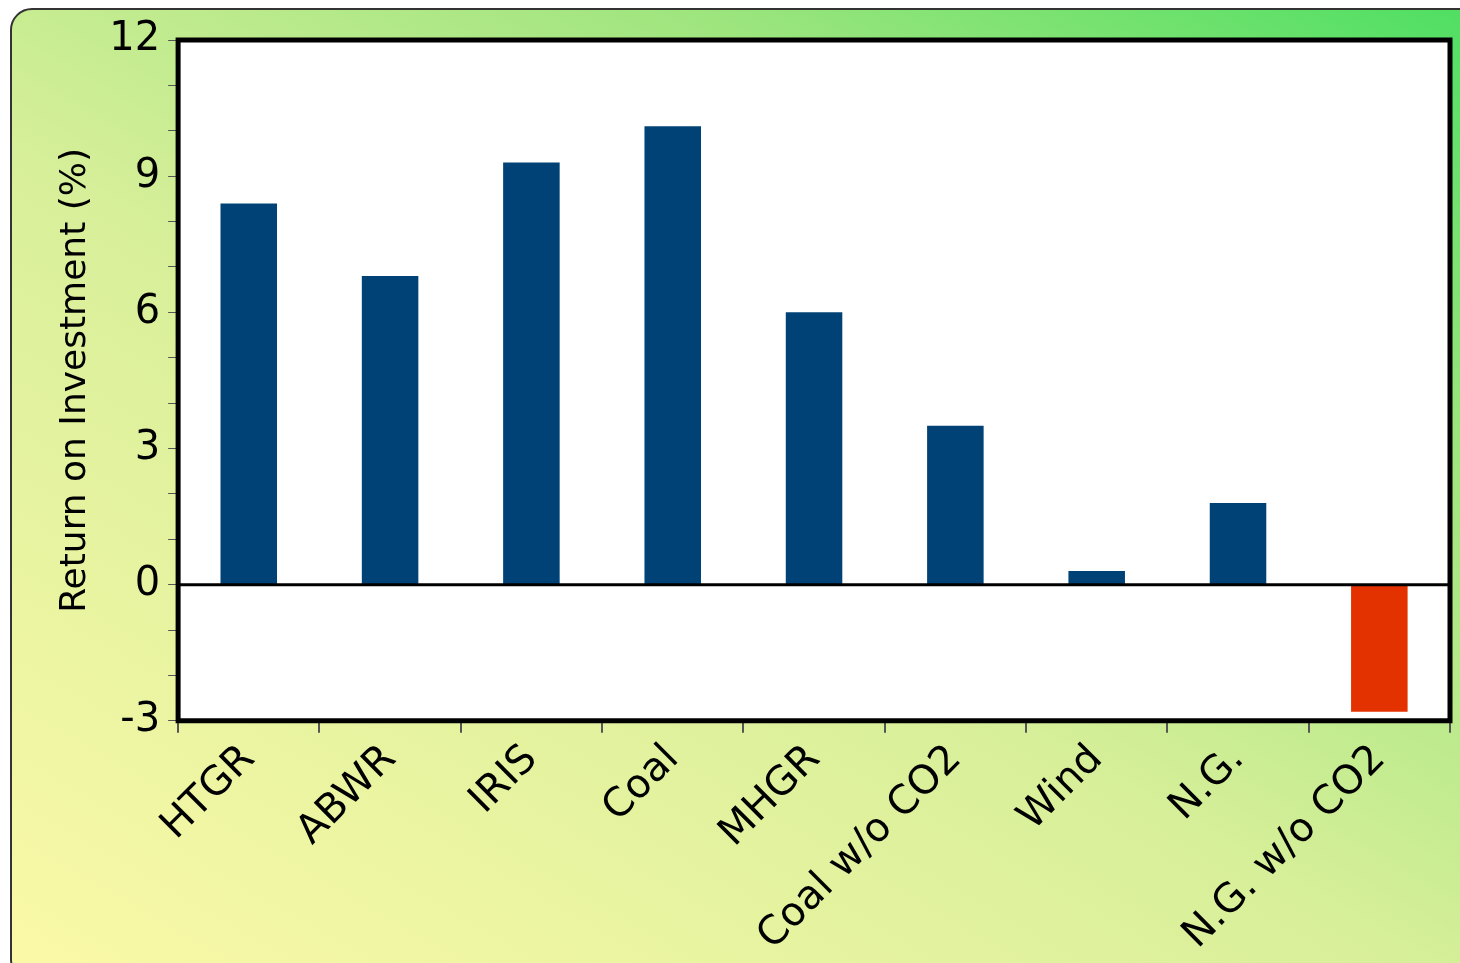 The height and width of the screenshot is (963, 1460). Describe the element at coordinates (147, 444) in the screenshot. I see `y-tick-label: 3` at that location.